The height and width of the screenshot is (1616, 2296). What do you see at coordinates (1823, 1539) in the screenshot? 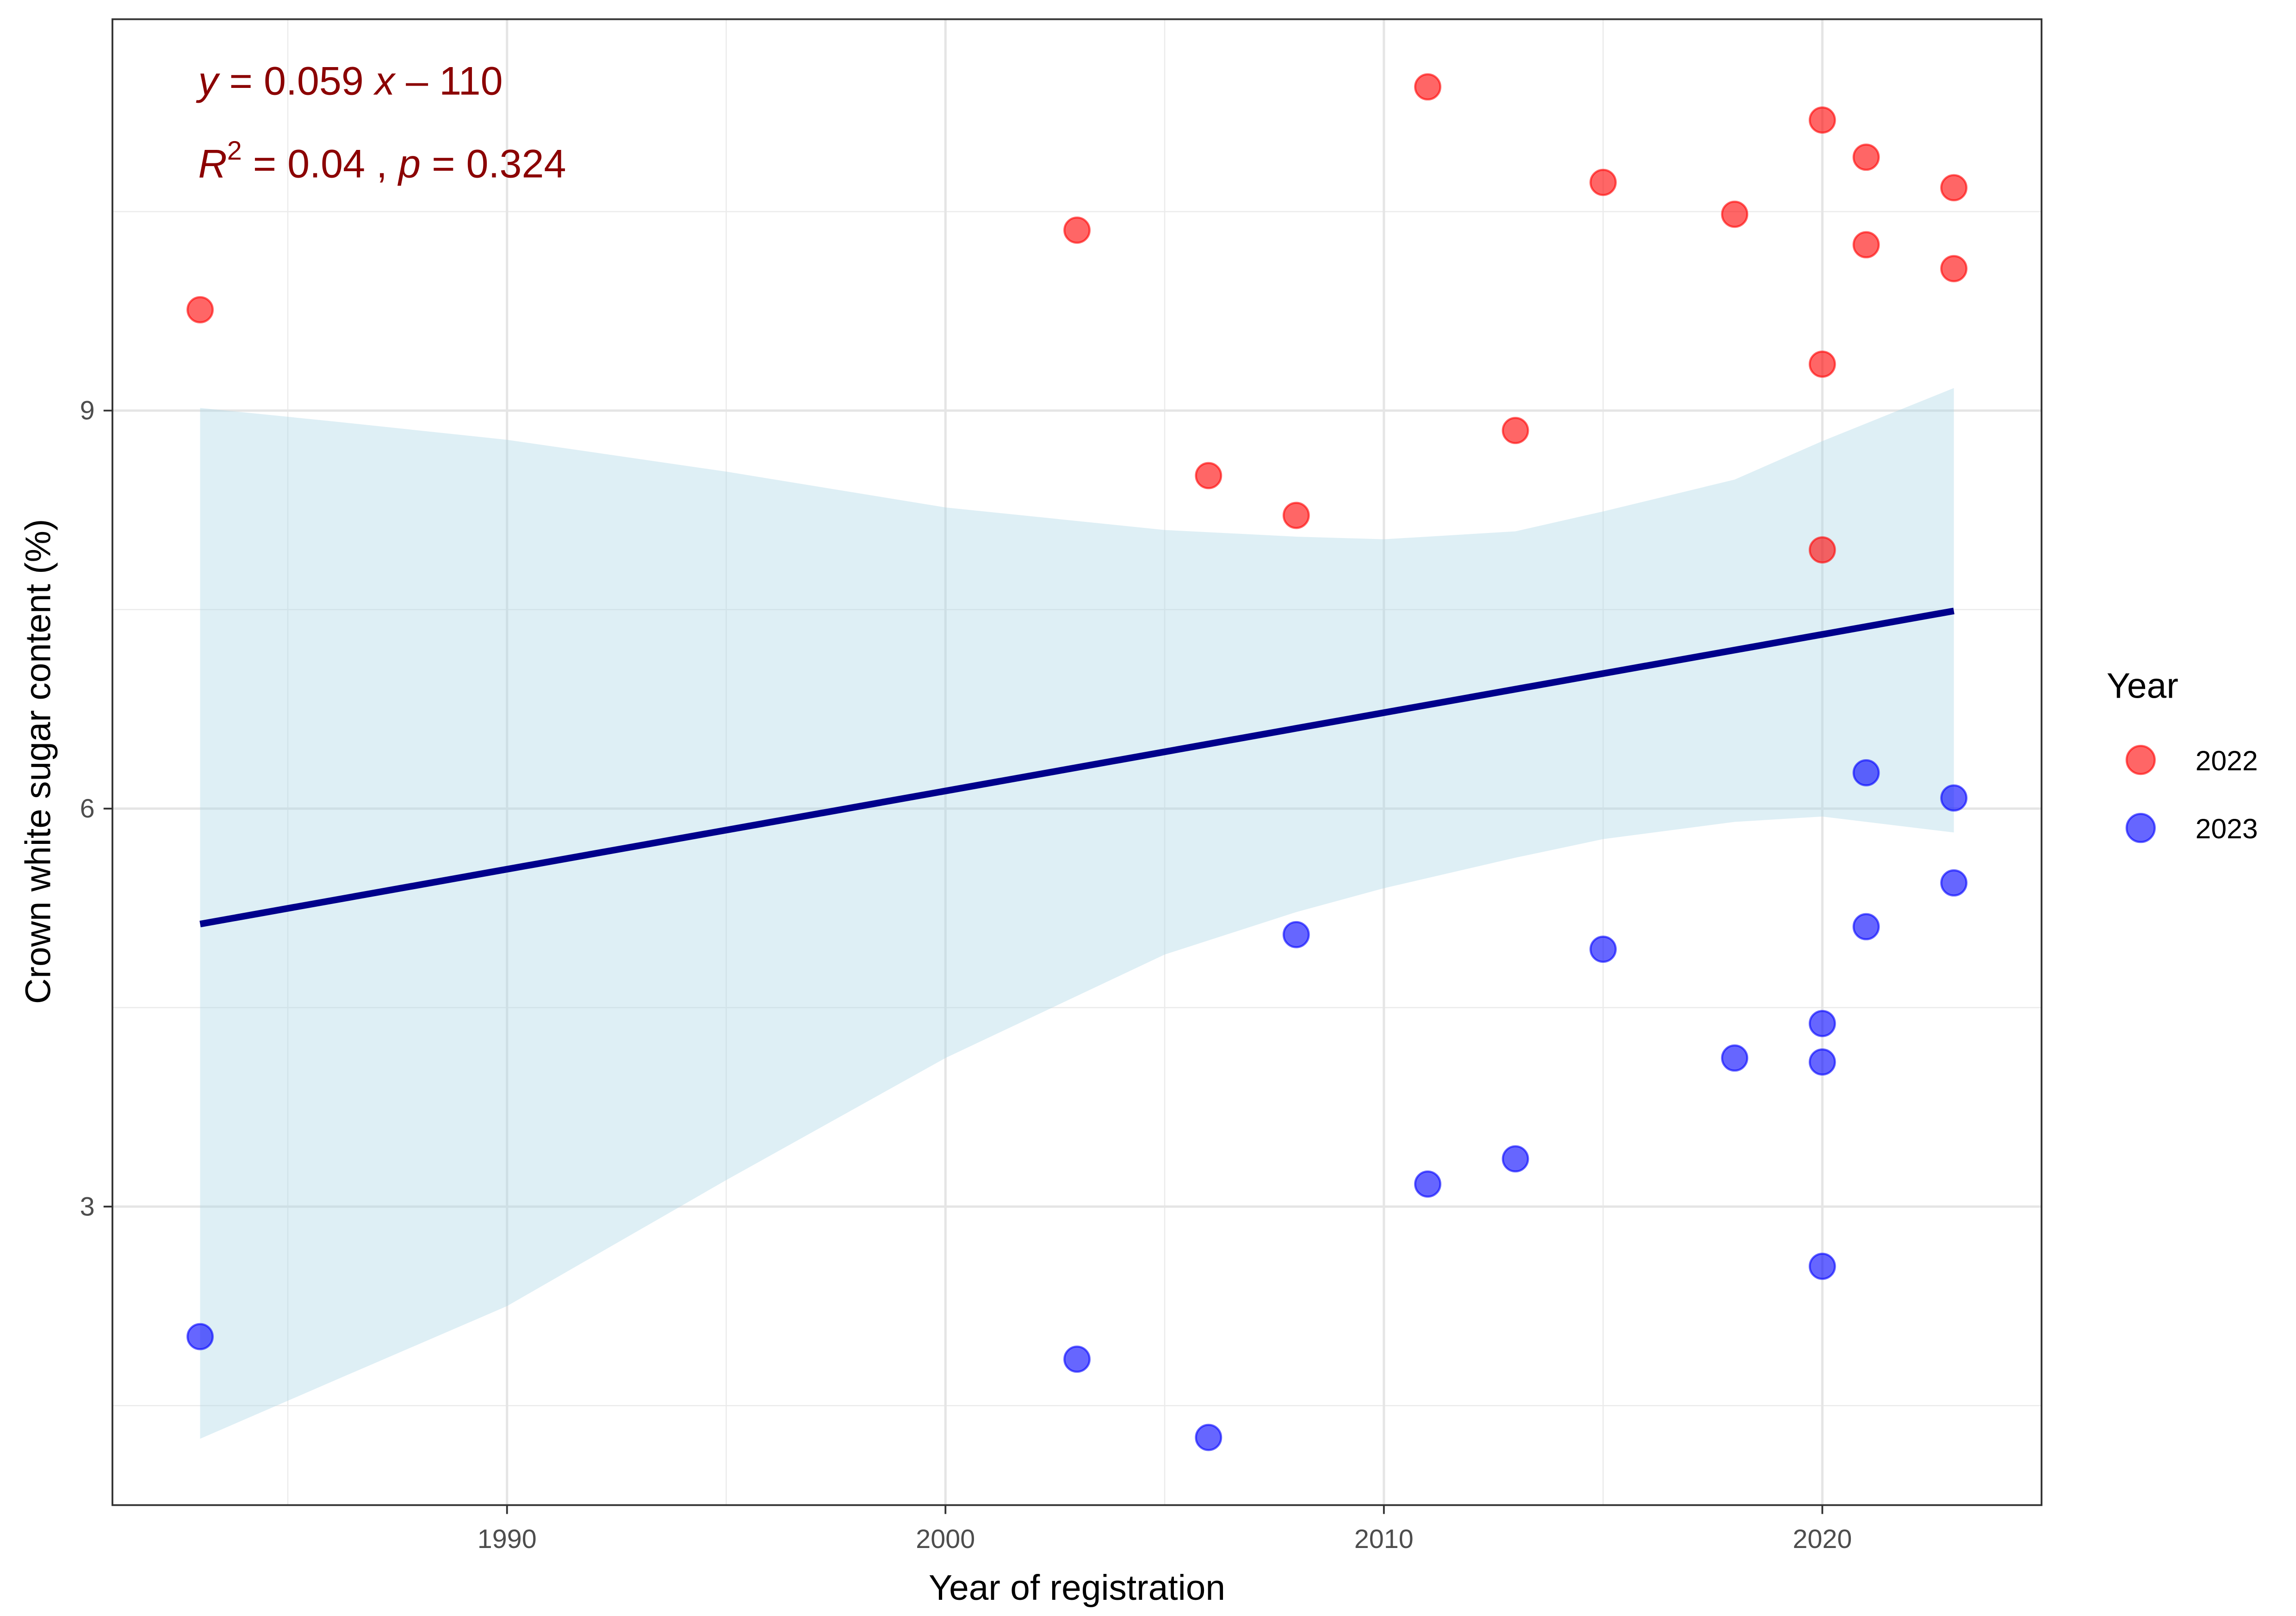
I see `x-tick-label: 2020` at bounding box center [1823, 1539].